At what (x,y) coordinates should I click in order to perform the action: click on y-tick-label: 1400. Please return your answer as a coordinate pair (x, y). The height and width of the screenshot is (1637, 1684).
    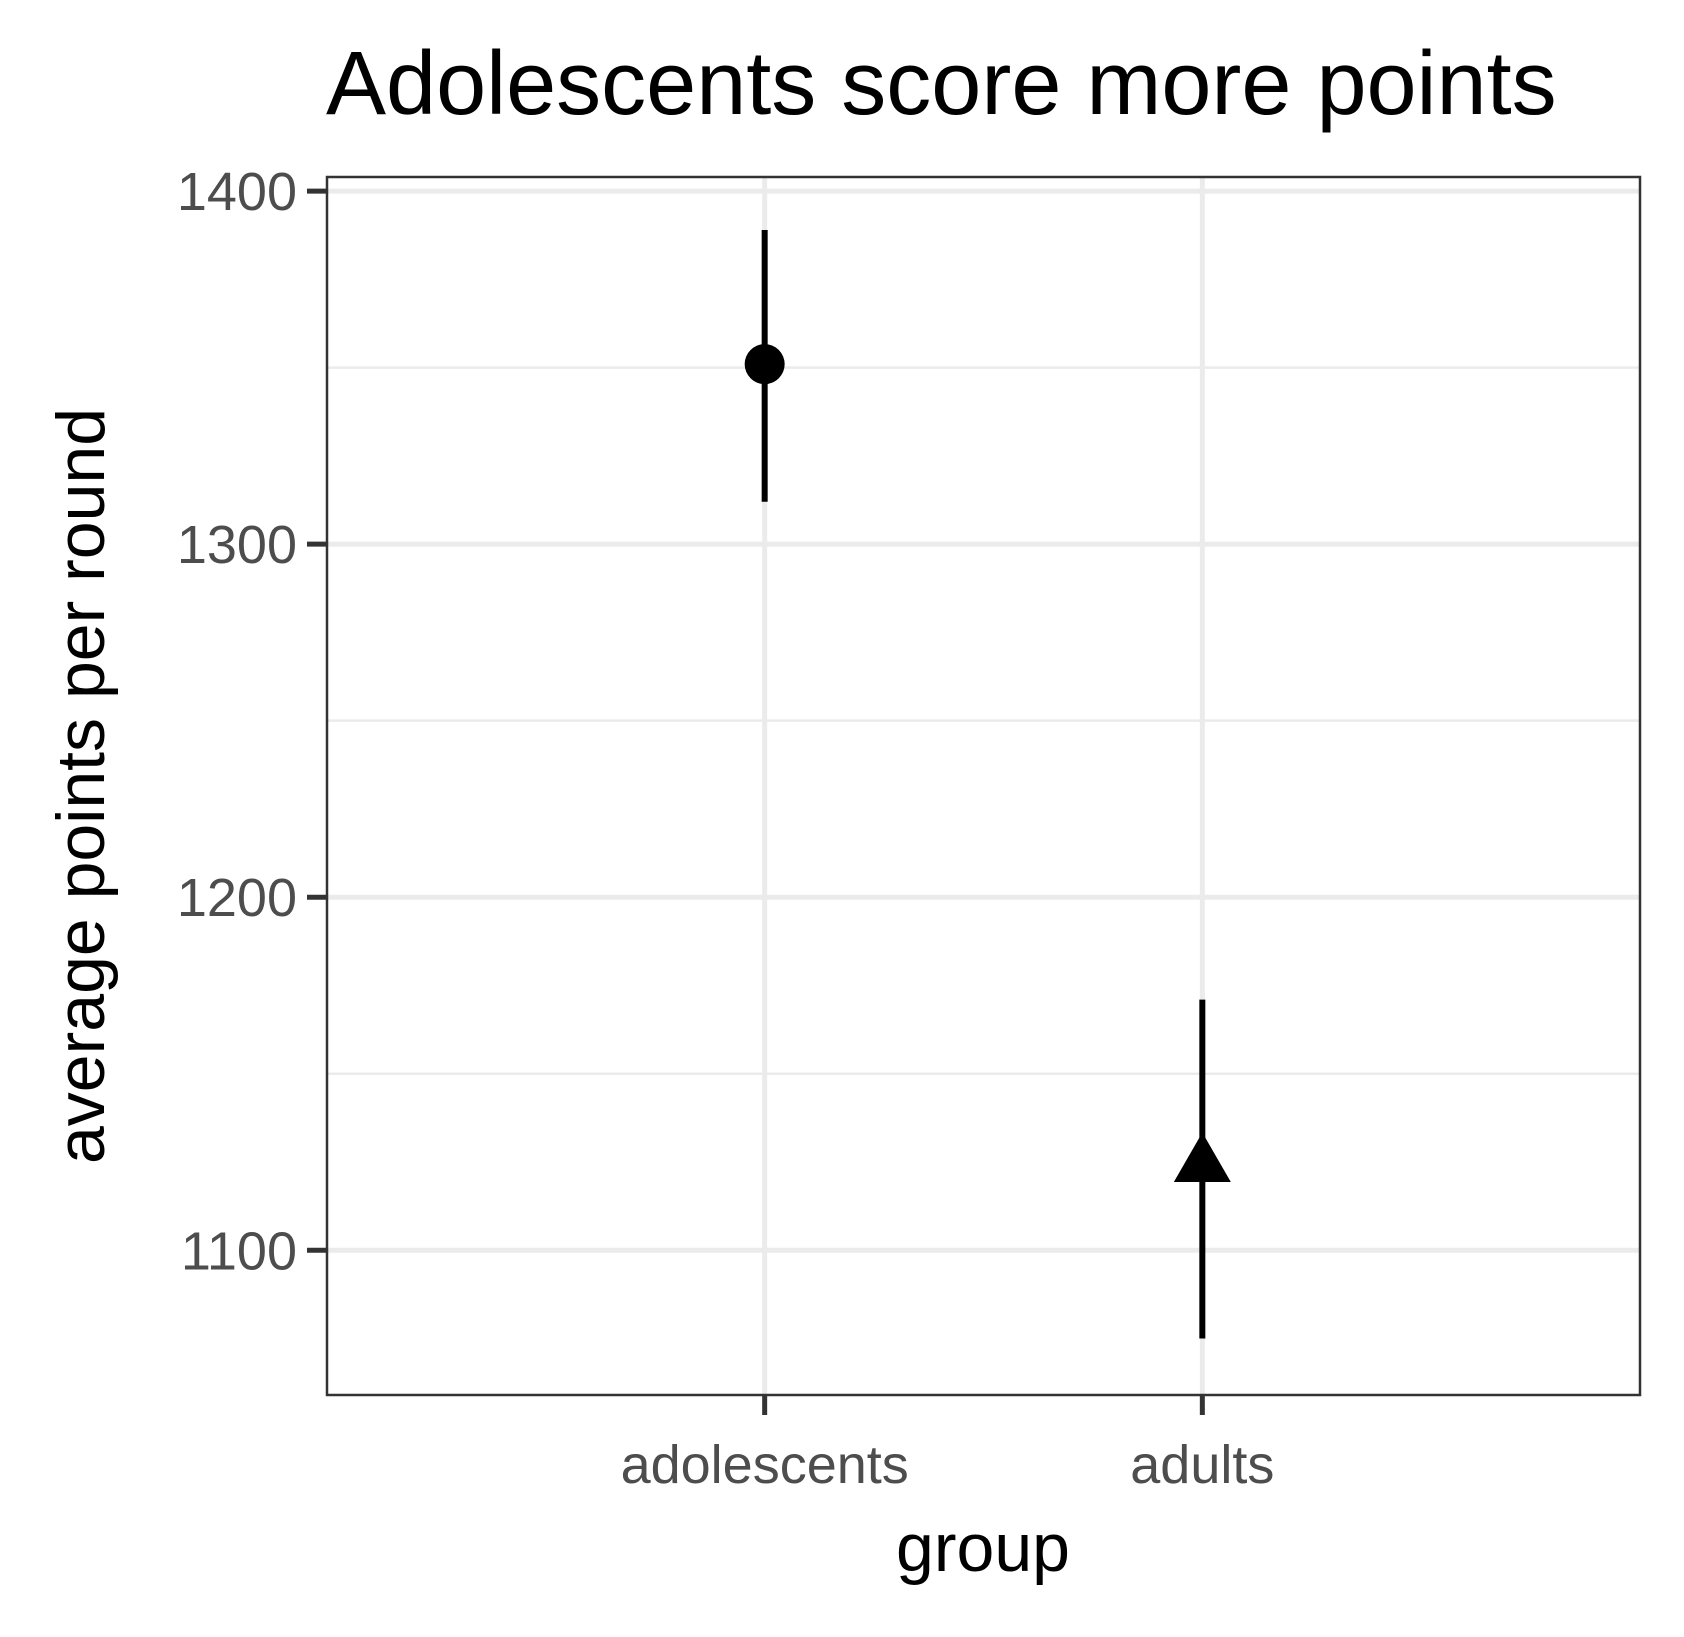
    Looking at the image, I should click on (237, 192).